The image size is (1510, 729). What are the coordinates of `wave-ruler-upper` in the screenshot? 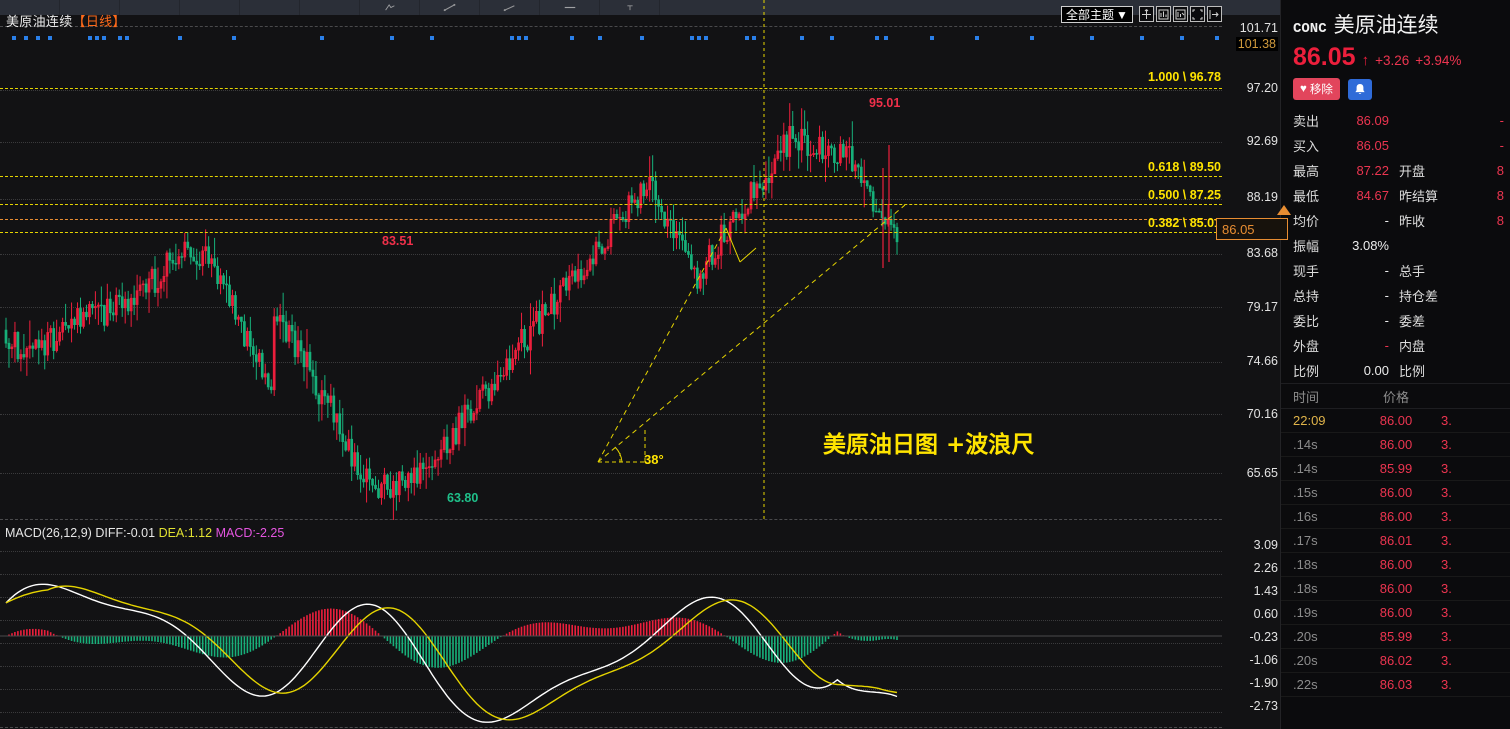 It's located at (662, 345).